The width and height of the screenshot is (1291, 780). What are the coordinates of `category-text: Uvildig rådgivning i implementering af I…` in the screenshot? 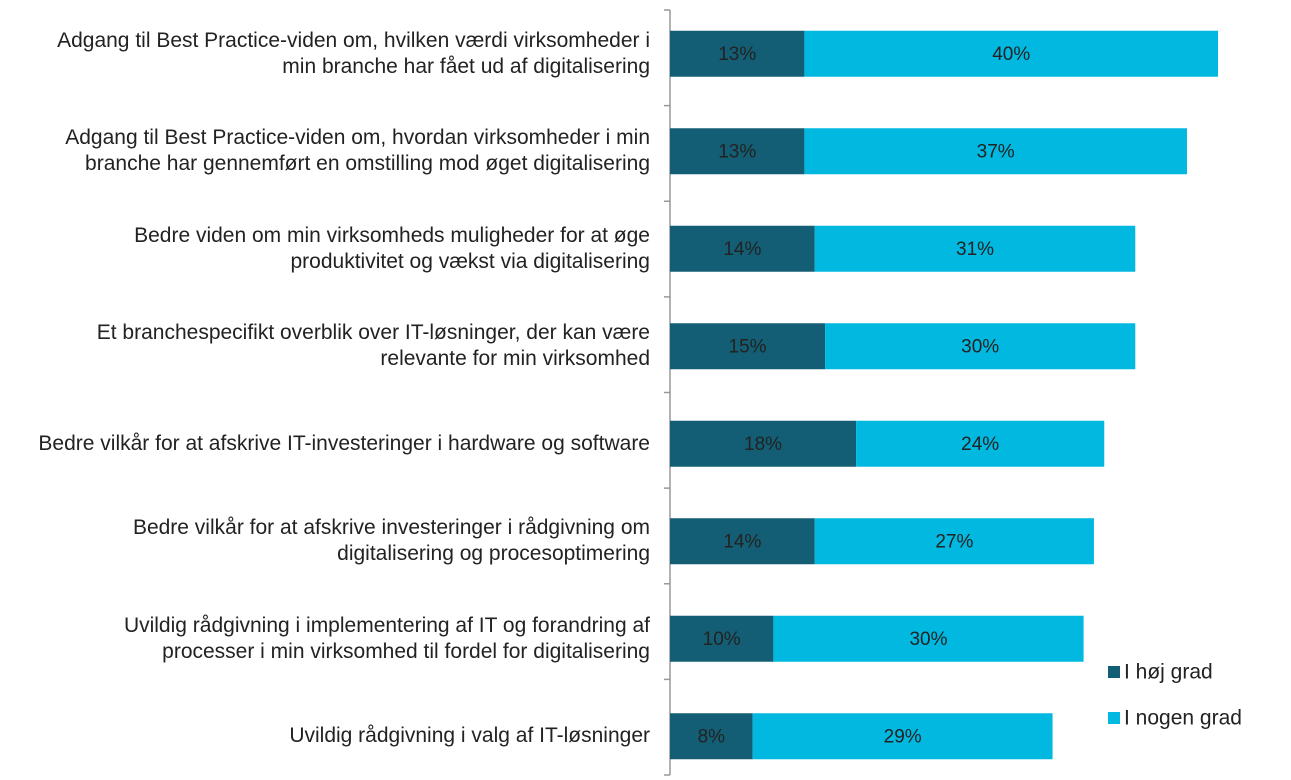 It's located at (386, 638).